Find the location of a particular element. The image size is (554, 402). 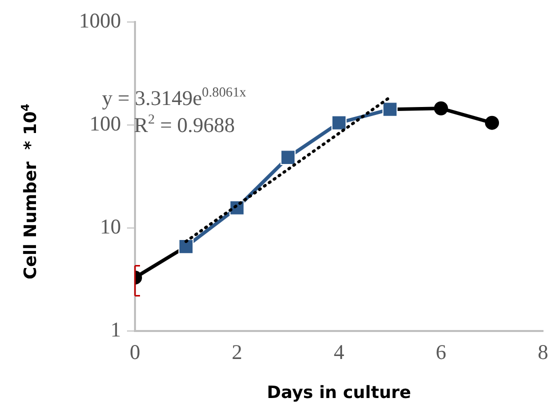

x-axis-title: Days in culture is located at coordinates (339, 392).